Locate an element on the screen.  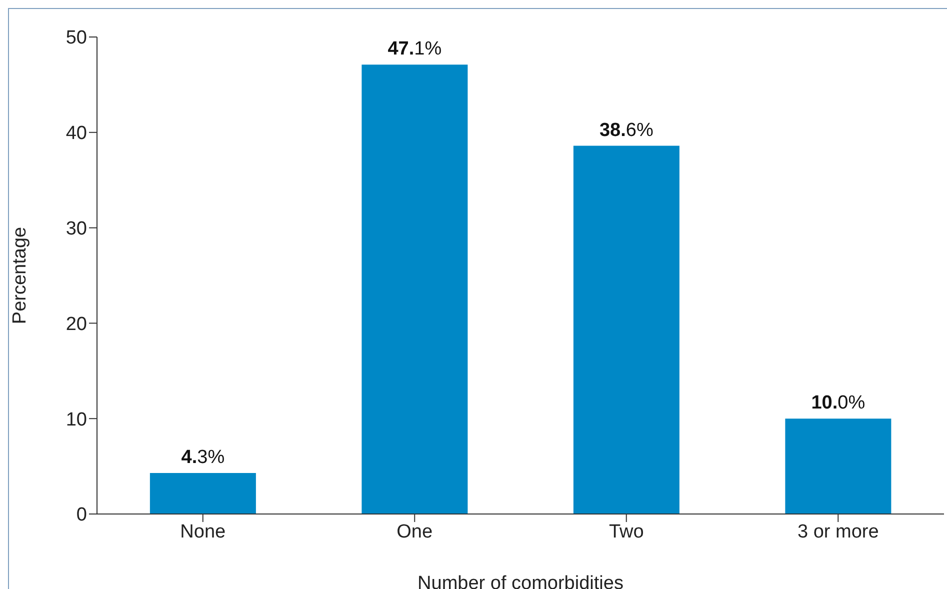
y-tick-label: 0 is located at coordinates (81, 515).